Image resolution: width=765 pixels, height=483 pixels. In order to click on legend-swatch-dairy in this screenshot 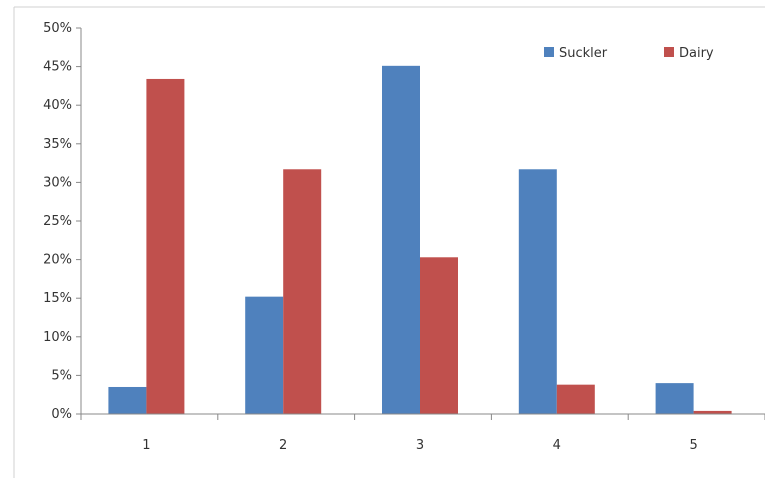, I will do `click(669, 52)`.